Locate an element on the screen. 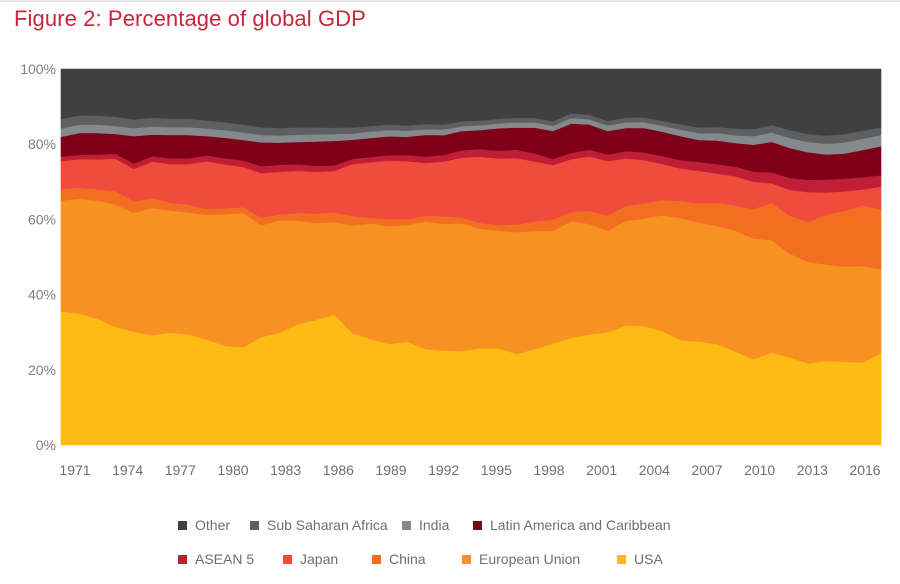 The height and width of the screenshot is (584, 900). x-tick-label: 2013 is located at coordinates (812, 470).